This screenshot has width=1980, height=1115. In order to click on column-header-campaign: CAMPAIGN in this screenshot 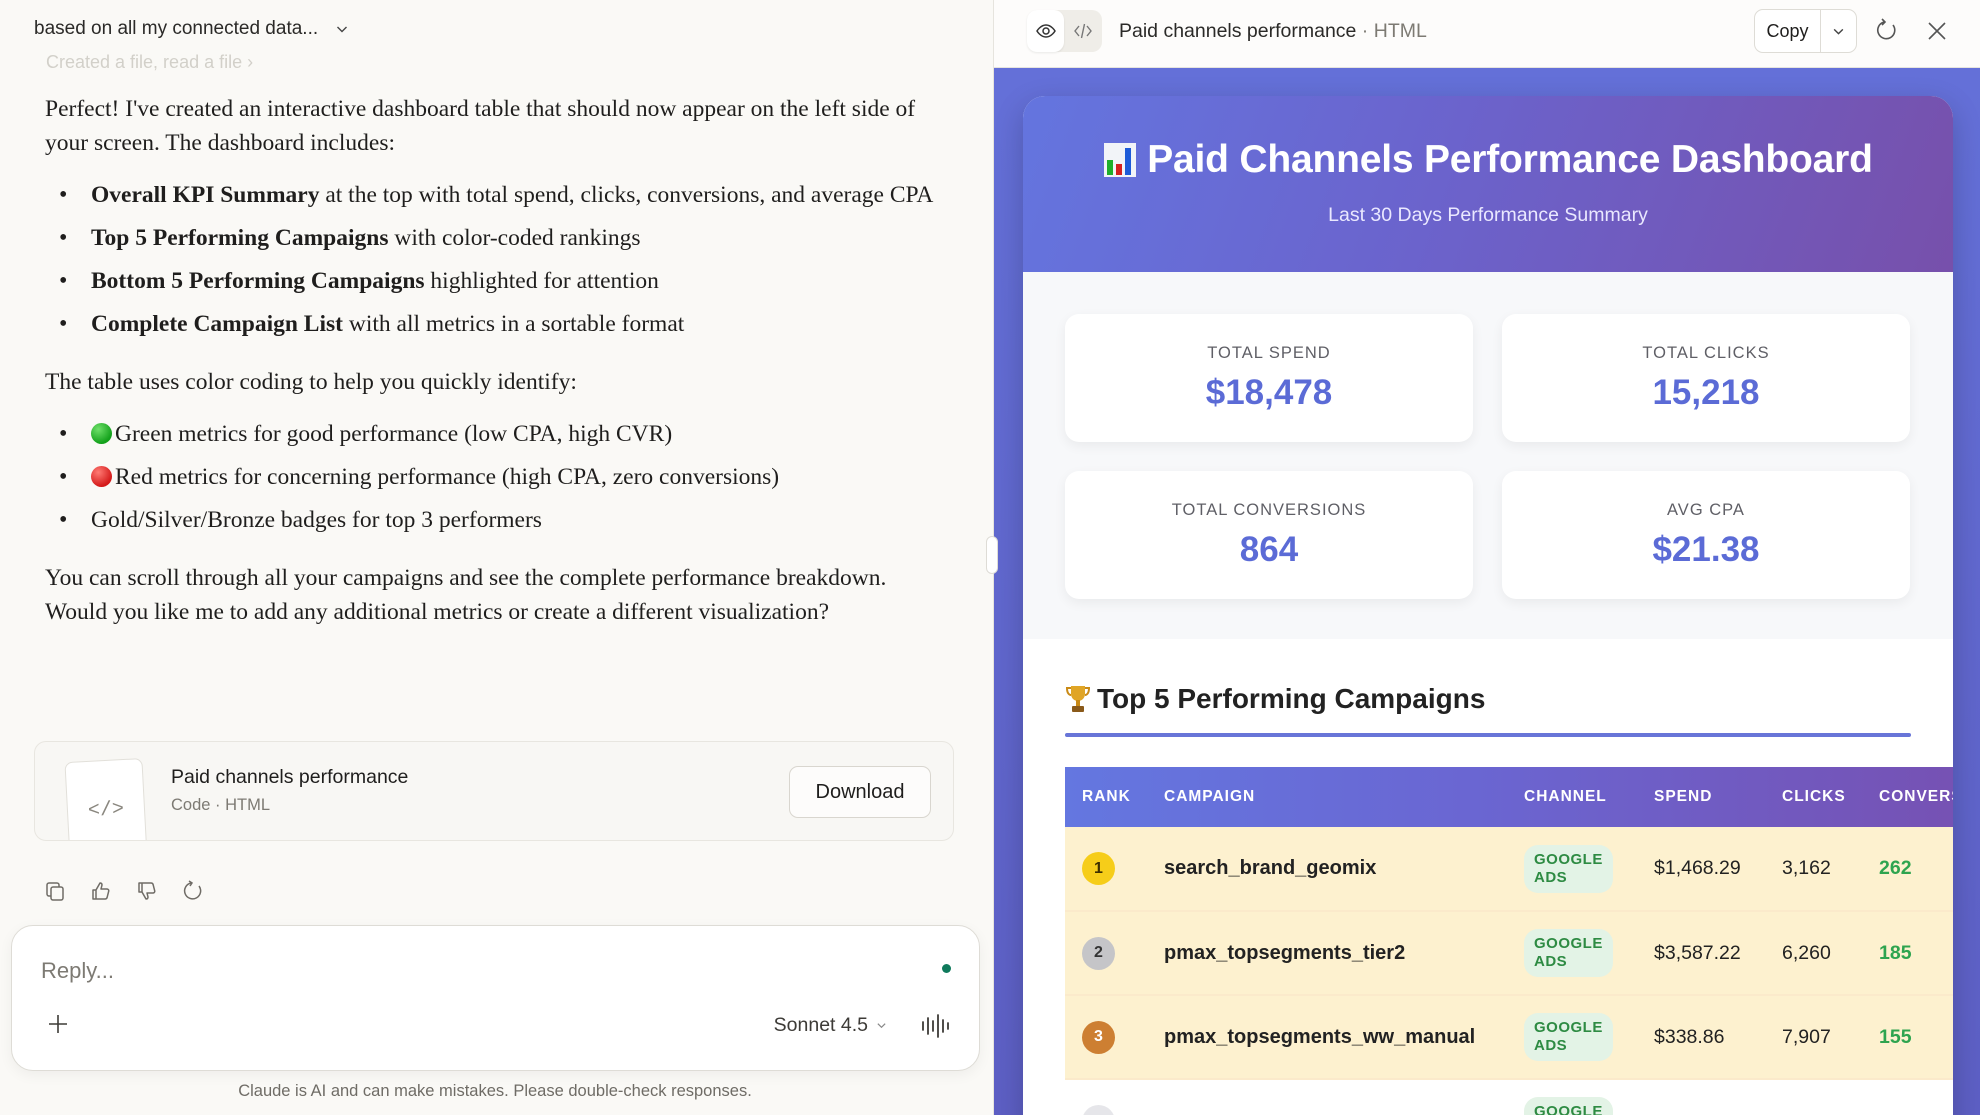, I will do `click(1210, 796)`.